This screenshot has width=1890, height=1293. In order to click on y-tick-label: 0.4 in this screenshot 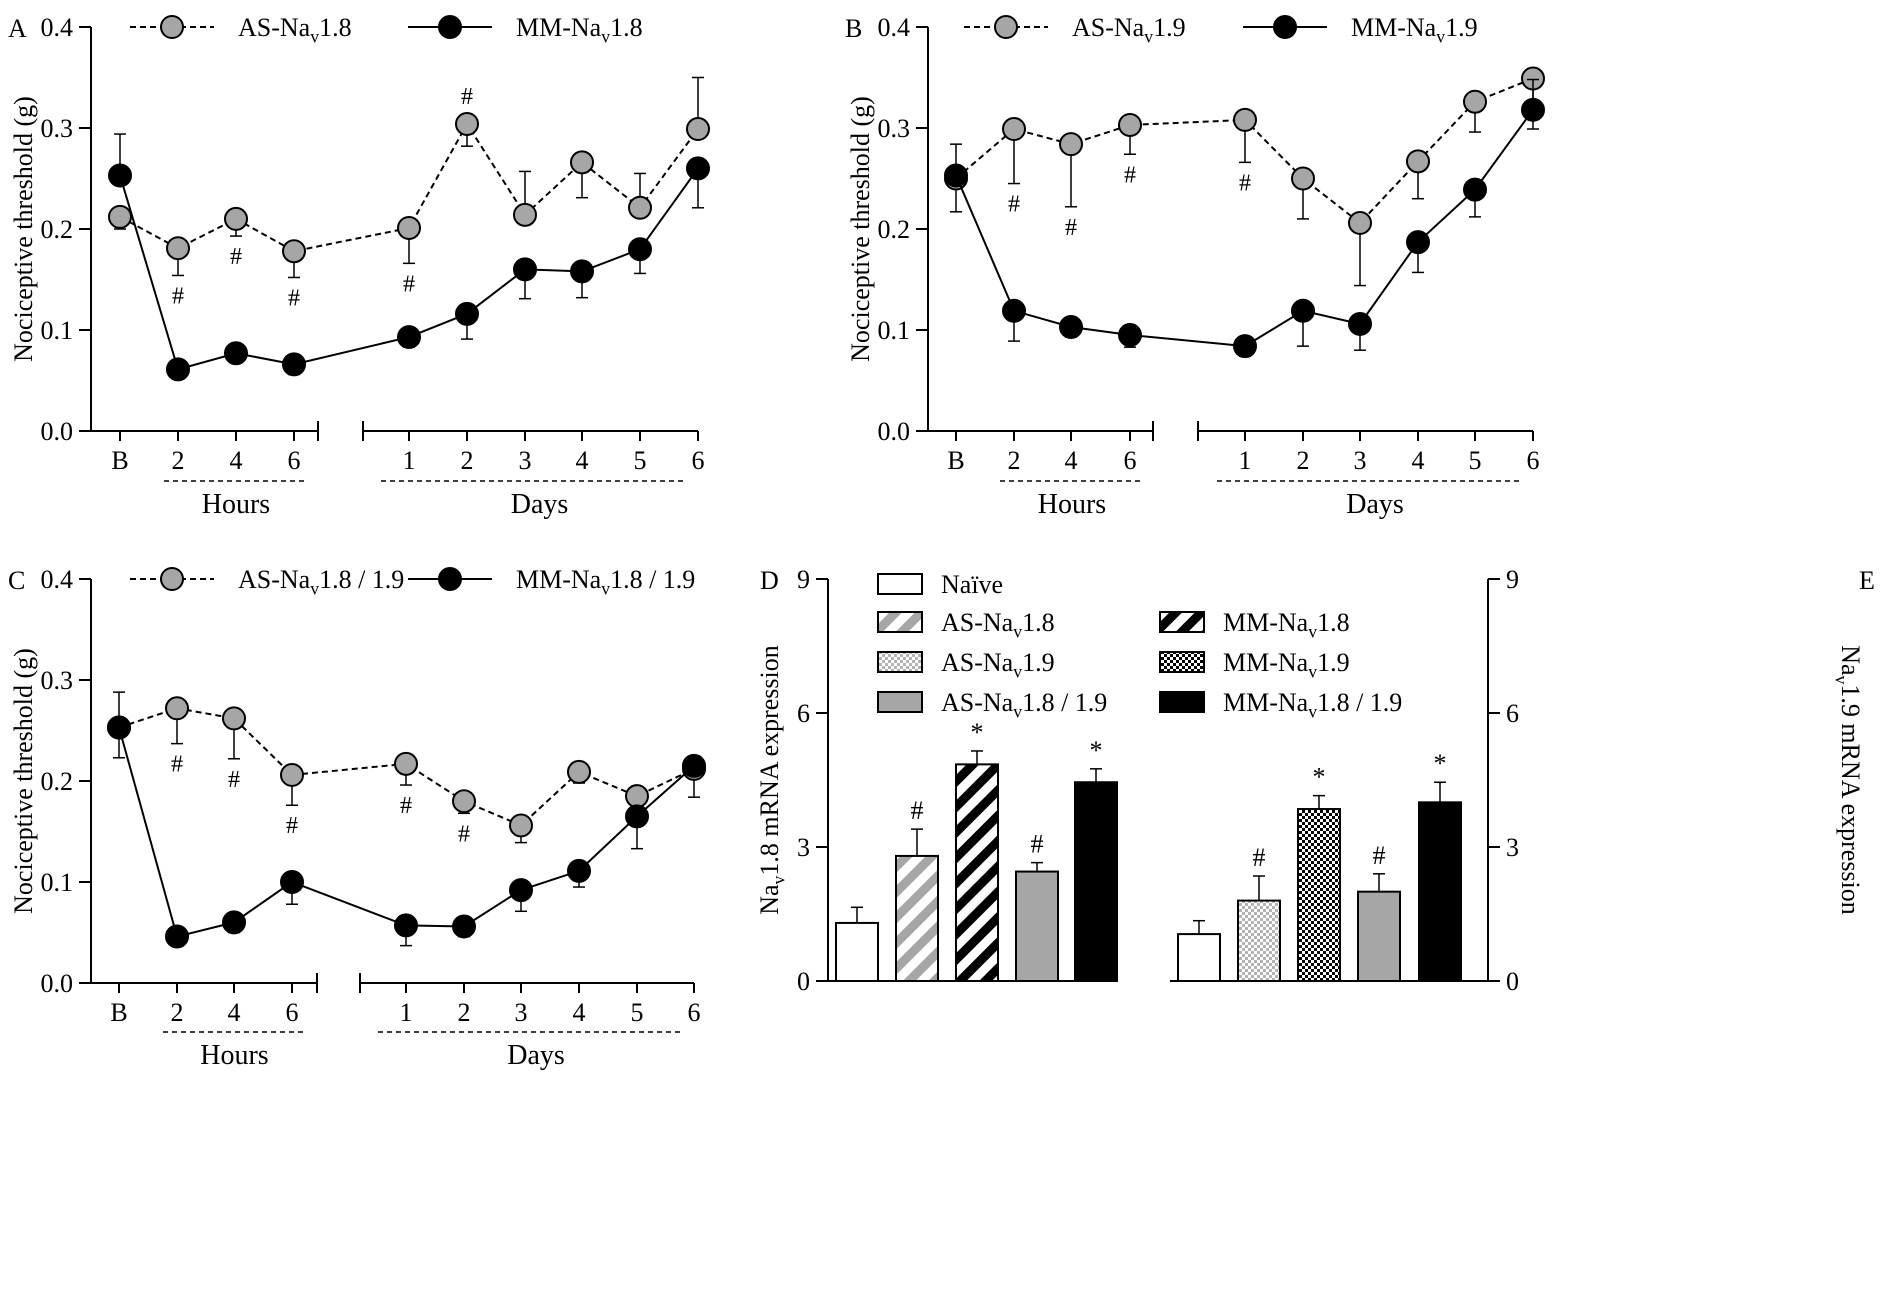, I will do `click(57, 579)`.